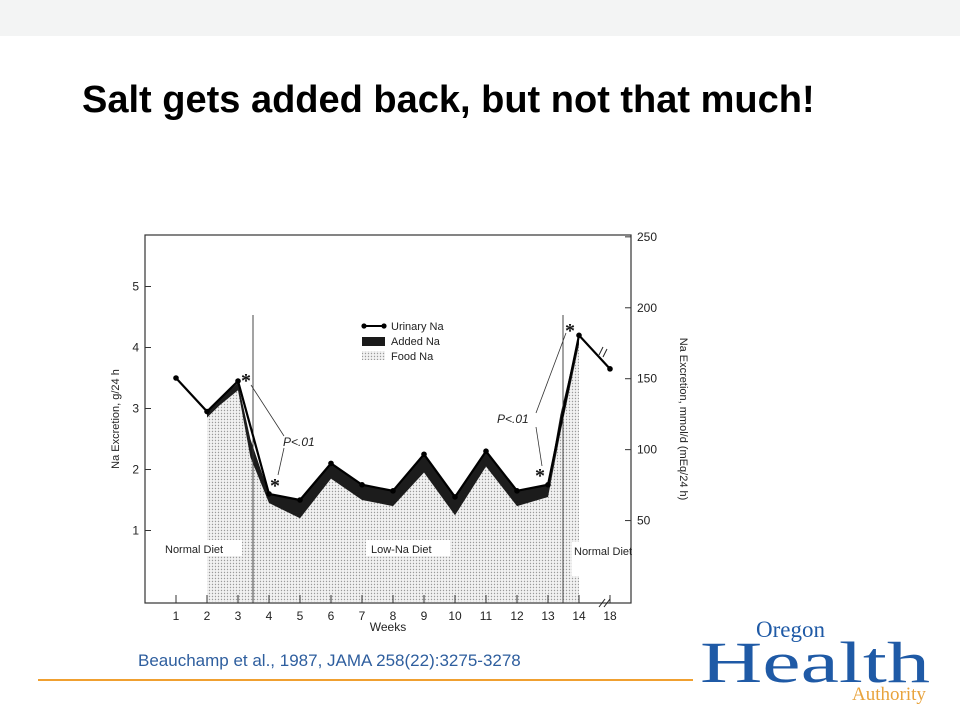 This screenshot has height=720, width=960. Describe the element at coordinates (207, 616) in the screenshot. I see `x-tick-label-2: 2` at that location.